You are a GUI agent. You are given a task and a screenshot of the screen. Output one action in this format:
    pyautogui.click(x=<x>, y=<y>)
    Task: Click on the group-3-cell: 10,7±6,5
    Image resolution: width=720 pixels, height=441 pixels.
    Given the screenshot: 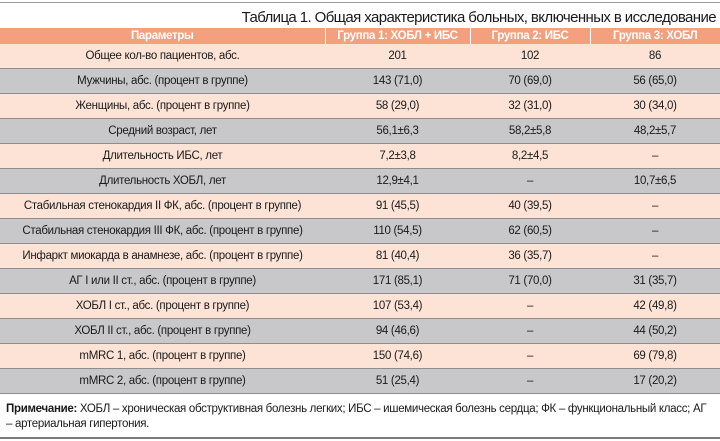 What is the action you would take?
    pyautogui.click(x=655, y=181)
    